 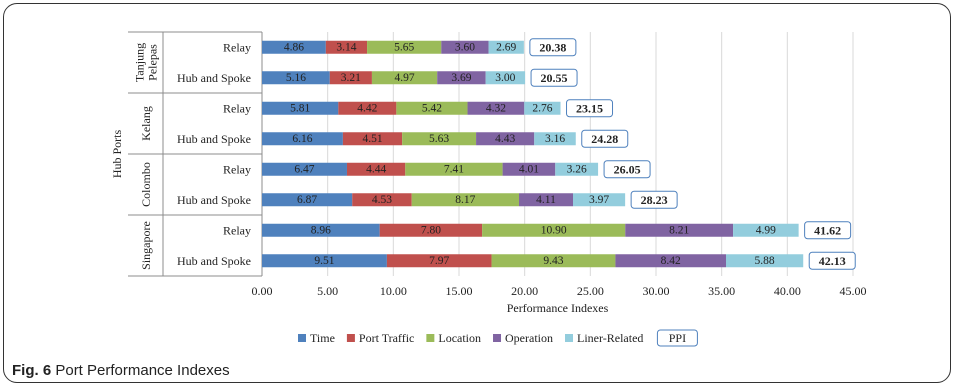 What do you see at coordinates (677, 338) in the screenshot?
I see `legend-label: PPI` at bounding box center [677, 338].